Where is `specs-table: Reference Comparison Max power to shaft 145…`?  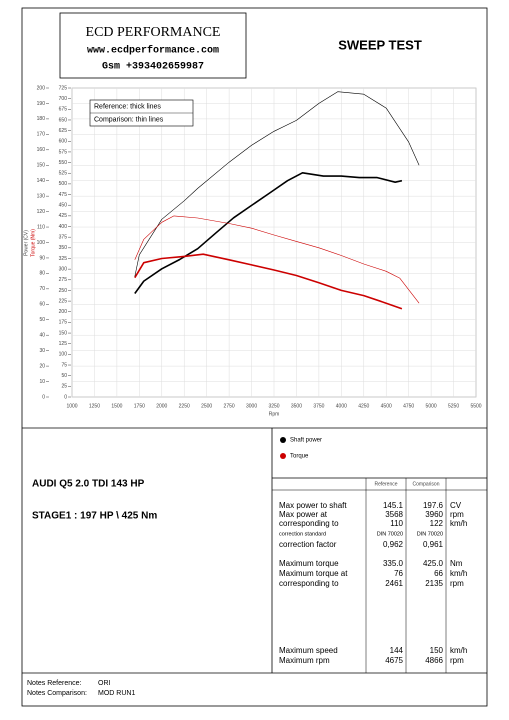 specs-table: Reference Comparison Max power to shaft 145… is located at coordinates (379, 575).